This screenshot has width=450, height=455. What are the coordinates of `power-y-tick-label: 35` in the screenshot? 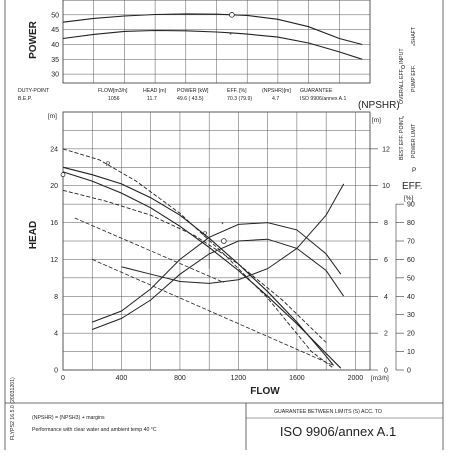 It's located at (55, 60).